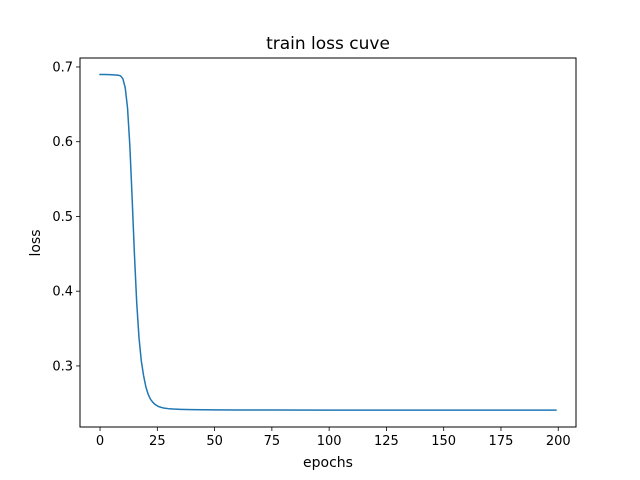 This screenshot has height=480, width=640. Describe the element at coordinates (558, 441) in the screenshot. I see `x-tick-label: 200` at that location.